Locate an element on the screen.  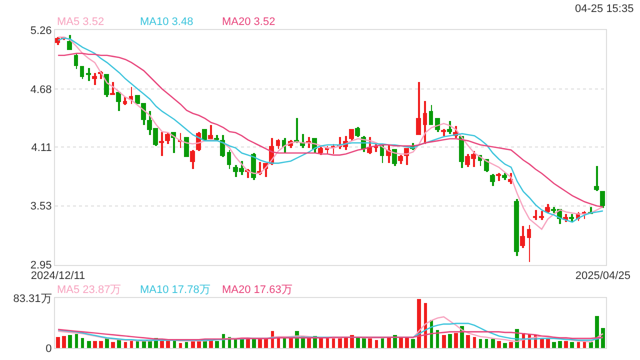
y-tick-label: 0 is located at coordinates (49, 348).